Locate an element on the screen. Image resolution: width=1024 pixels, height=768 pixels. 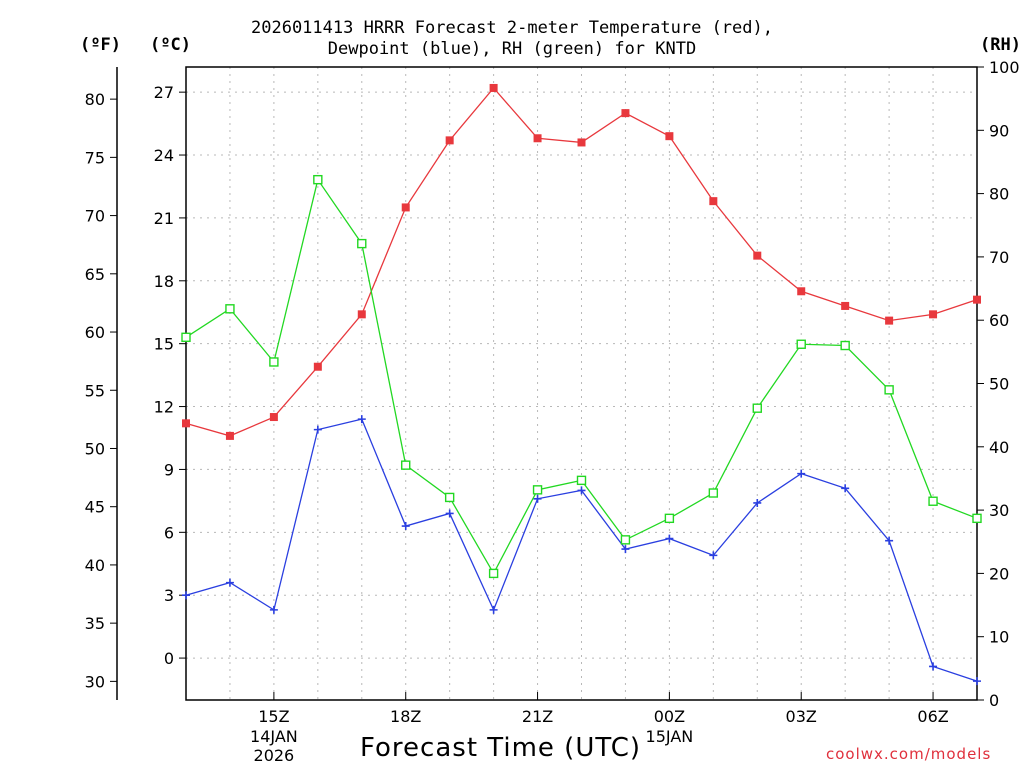
rh-tick-label: 50 is located at coordinates (999, 384).